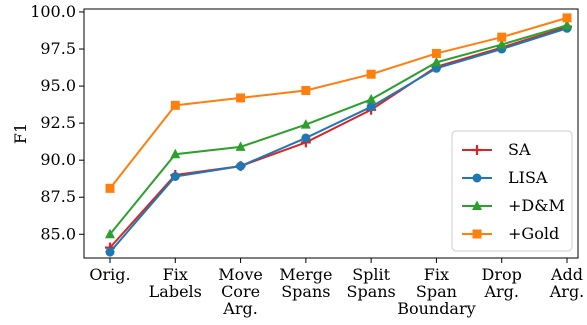  I want to click on x-tick-label: Split Spans, so click(371, 283).